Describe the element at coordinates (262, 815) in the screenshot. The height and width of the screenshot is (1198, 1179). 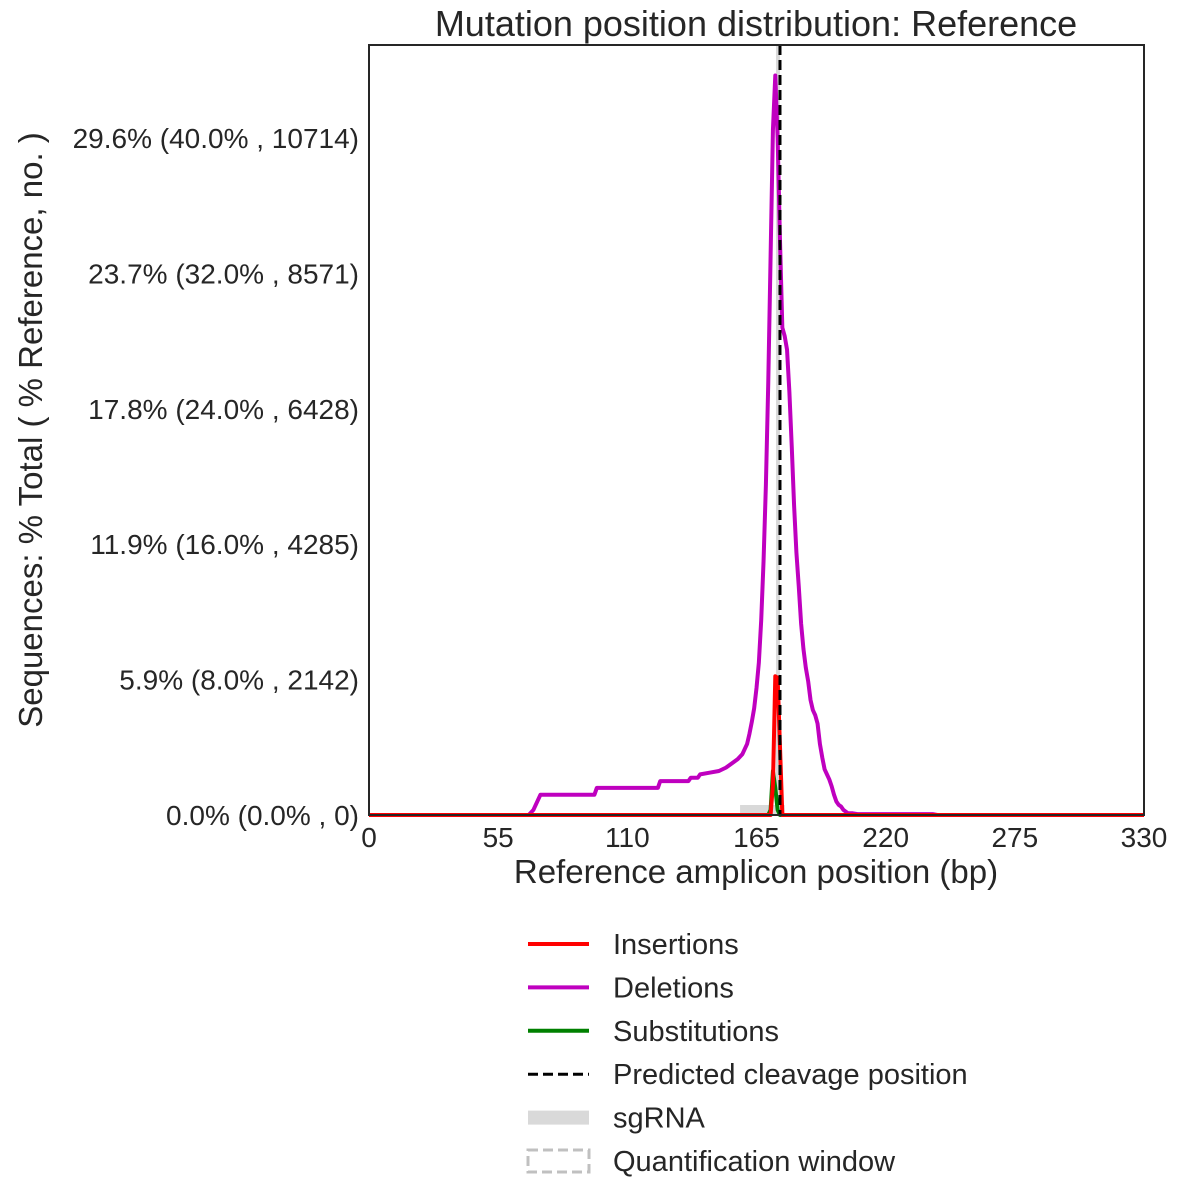
I see `y-tick-label: 0.0% (0.0% , 0)` at that location.